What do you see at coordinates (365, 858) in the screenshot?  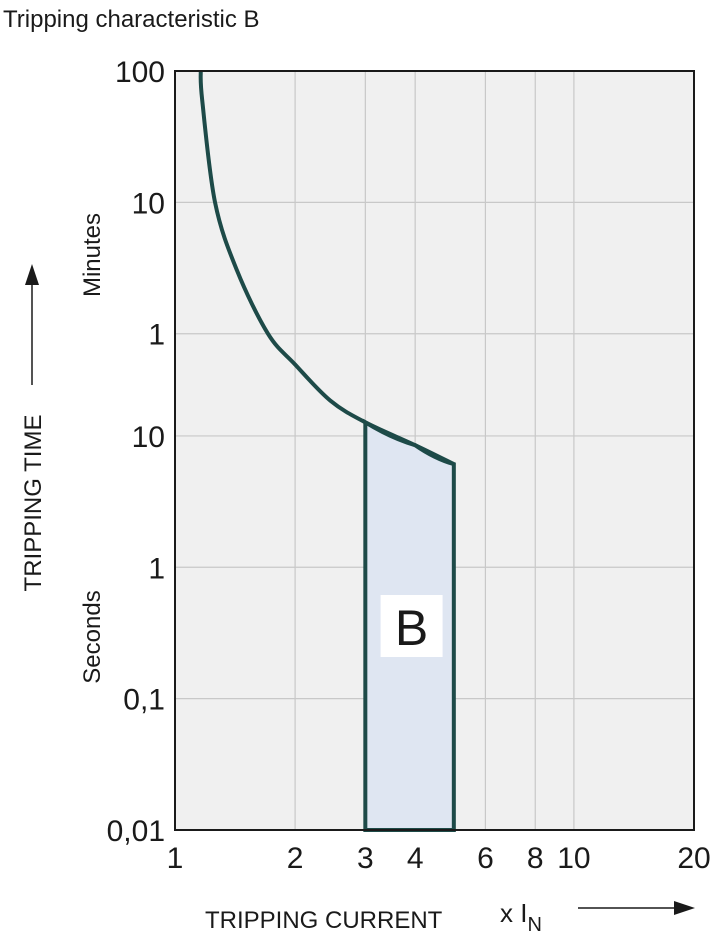 I see `x-tick-label: 3` at bounding box center [365, 858].